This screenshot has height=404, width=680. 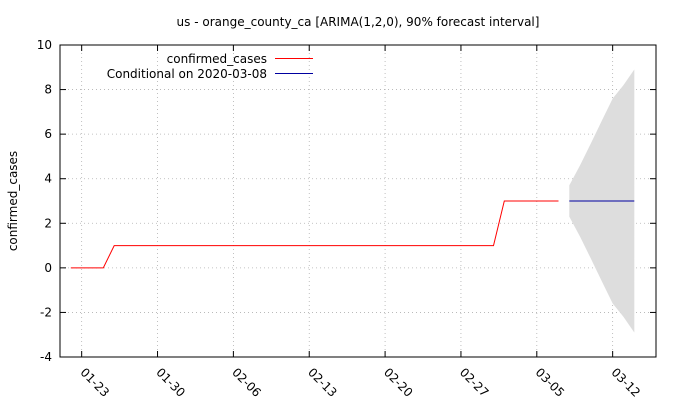 What do you see at coordinates (246, 382) in the screenshot?
I see `x-tick-label: 02-06` at bounding box center [246, 382].